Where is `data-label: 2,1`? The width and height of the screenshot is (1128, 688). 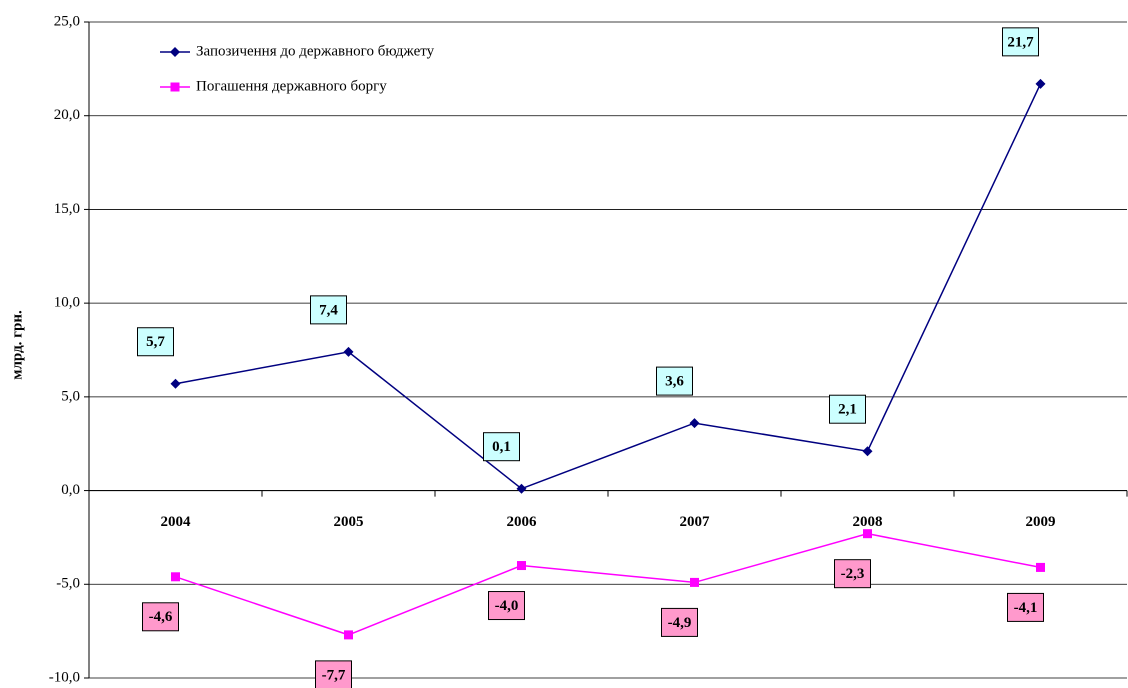 data-label: 2,1 is located at coordinates (847, 410).